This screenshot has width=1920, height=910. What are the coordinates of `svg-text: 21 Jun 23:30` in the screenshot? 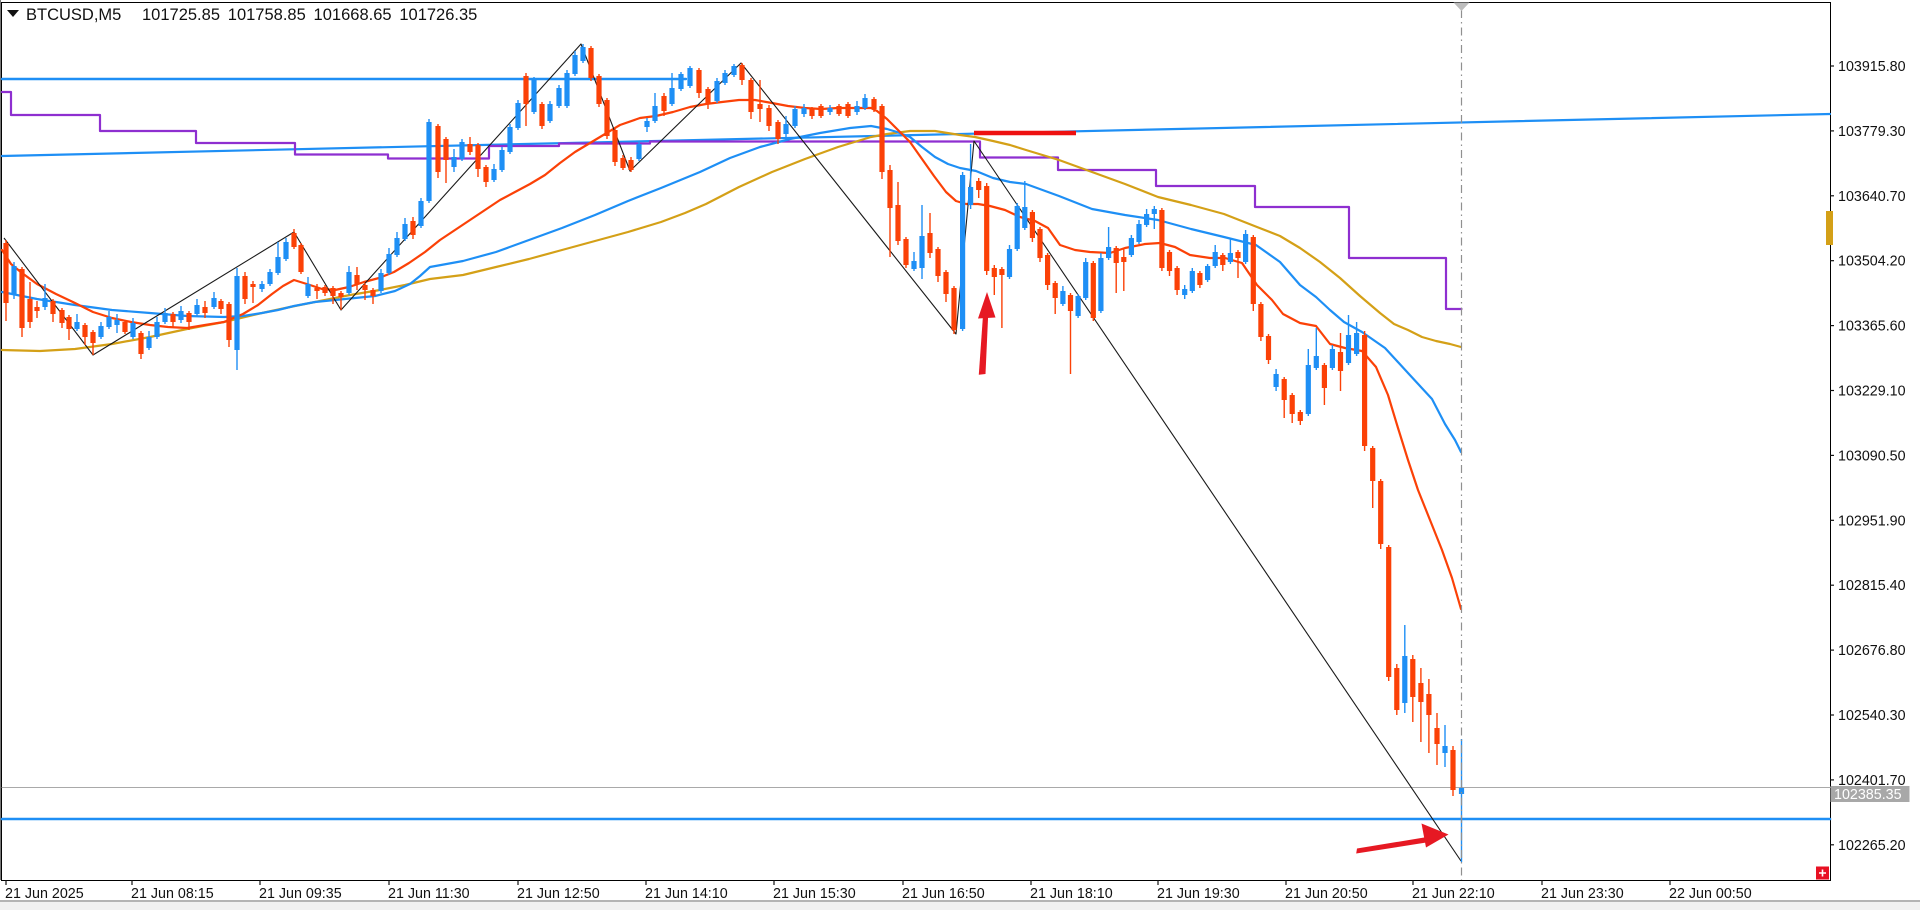 It's located at (1582, 894).